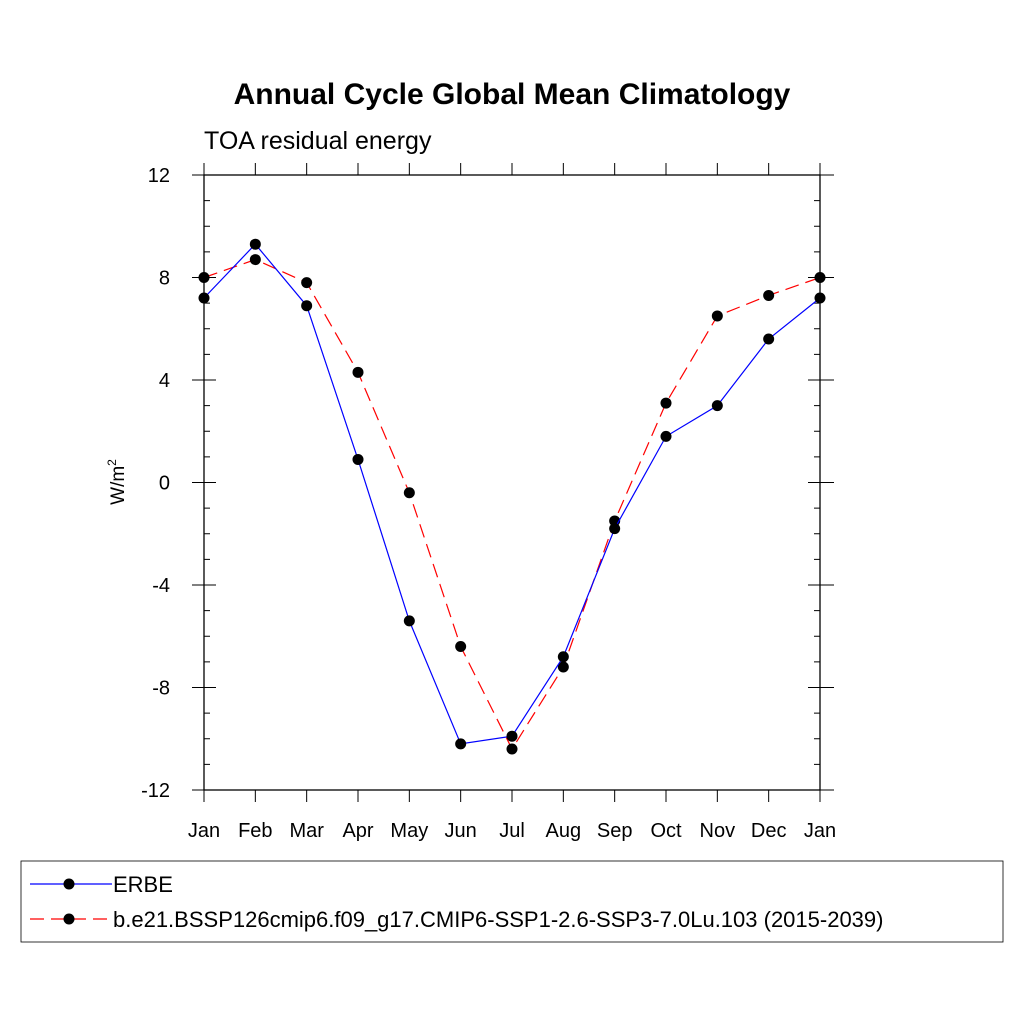 This screenshot has width=1024, height=1024. I want to click on legend-box, so click(512, 901).